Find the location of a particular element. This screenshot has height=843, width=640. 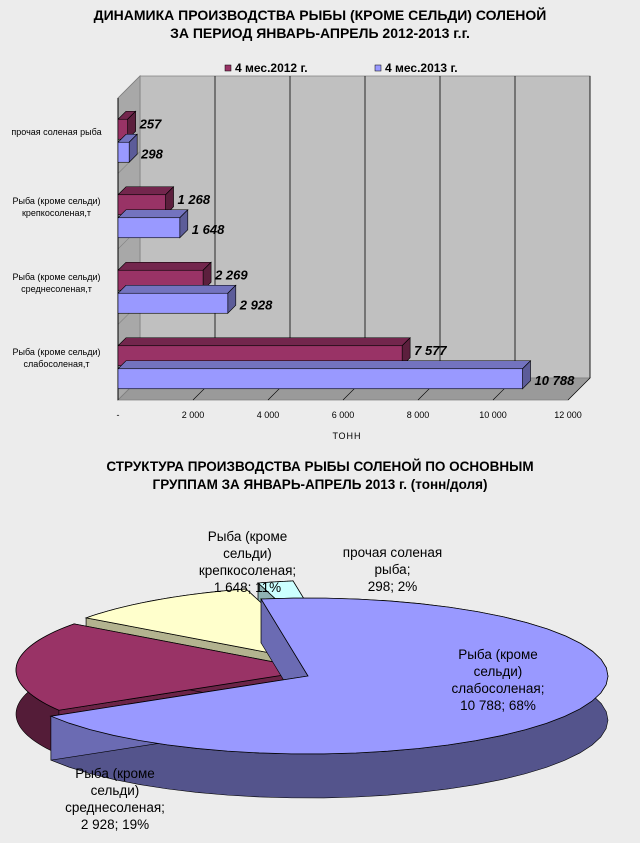

x-tick-label: 2 000 is located at coordinates (193, 415).